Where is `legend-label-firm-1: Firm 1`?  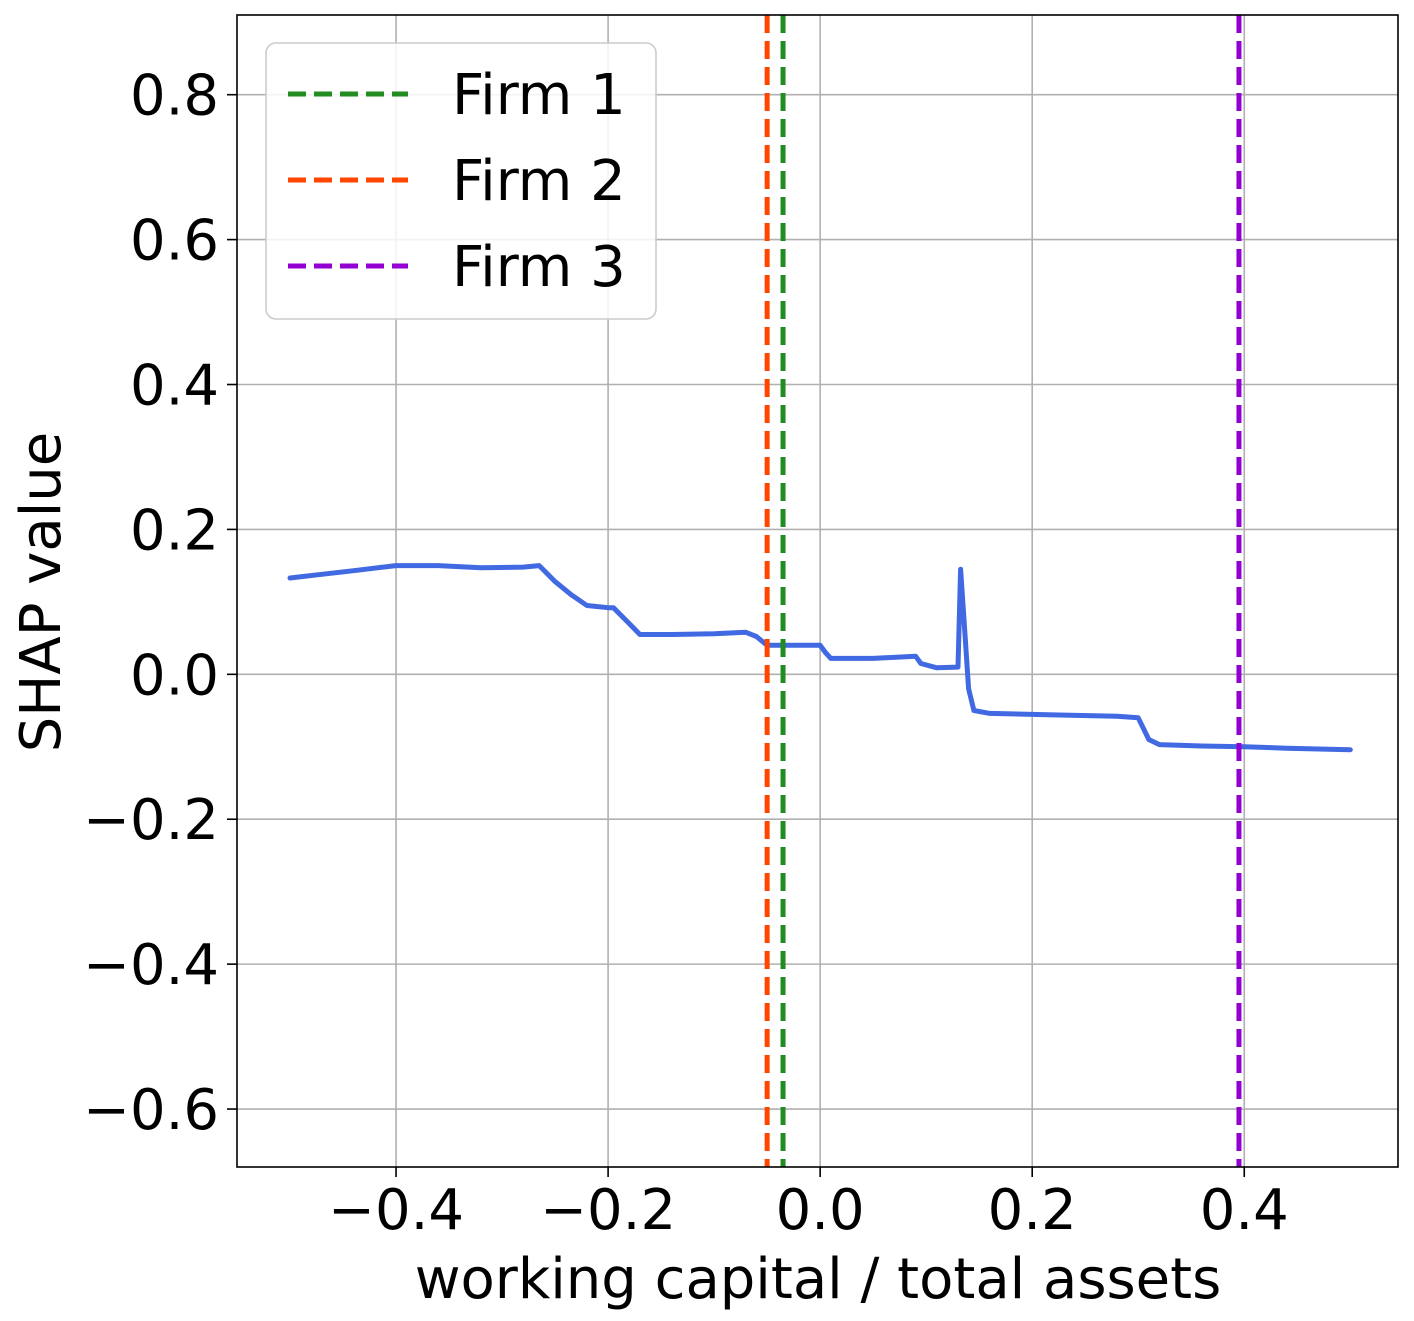
legend-label-firm-1: Firm 1 is located at coordinates (539, 95).